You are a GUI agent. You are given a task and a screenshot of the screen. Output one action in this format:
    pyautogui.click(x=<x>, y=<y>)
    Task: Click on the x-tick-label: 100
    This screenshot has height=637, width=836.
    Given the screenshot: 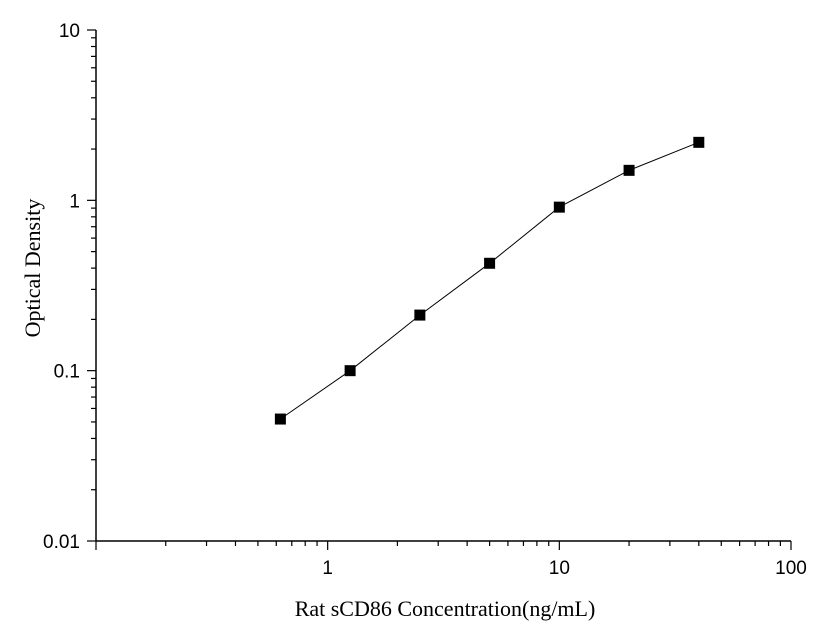 What is the action you would take?
    pyautogui.click(x=791, y=568)
    